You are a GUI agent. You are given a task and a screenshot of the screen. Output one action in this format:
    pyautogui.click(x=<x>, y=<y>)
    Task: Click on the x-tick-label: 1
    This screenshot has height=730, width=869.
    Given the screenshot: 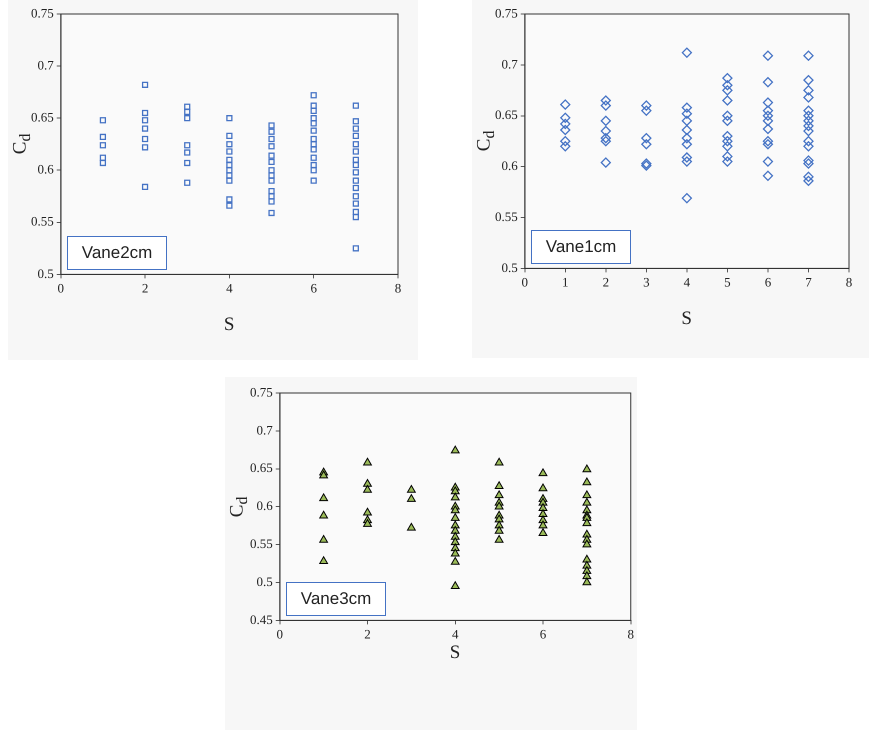 What is the action you would take?
    pyautogui.click(x=565, y=282)
    